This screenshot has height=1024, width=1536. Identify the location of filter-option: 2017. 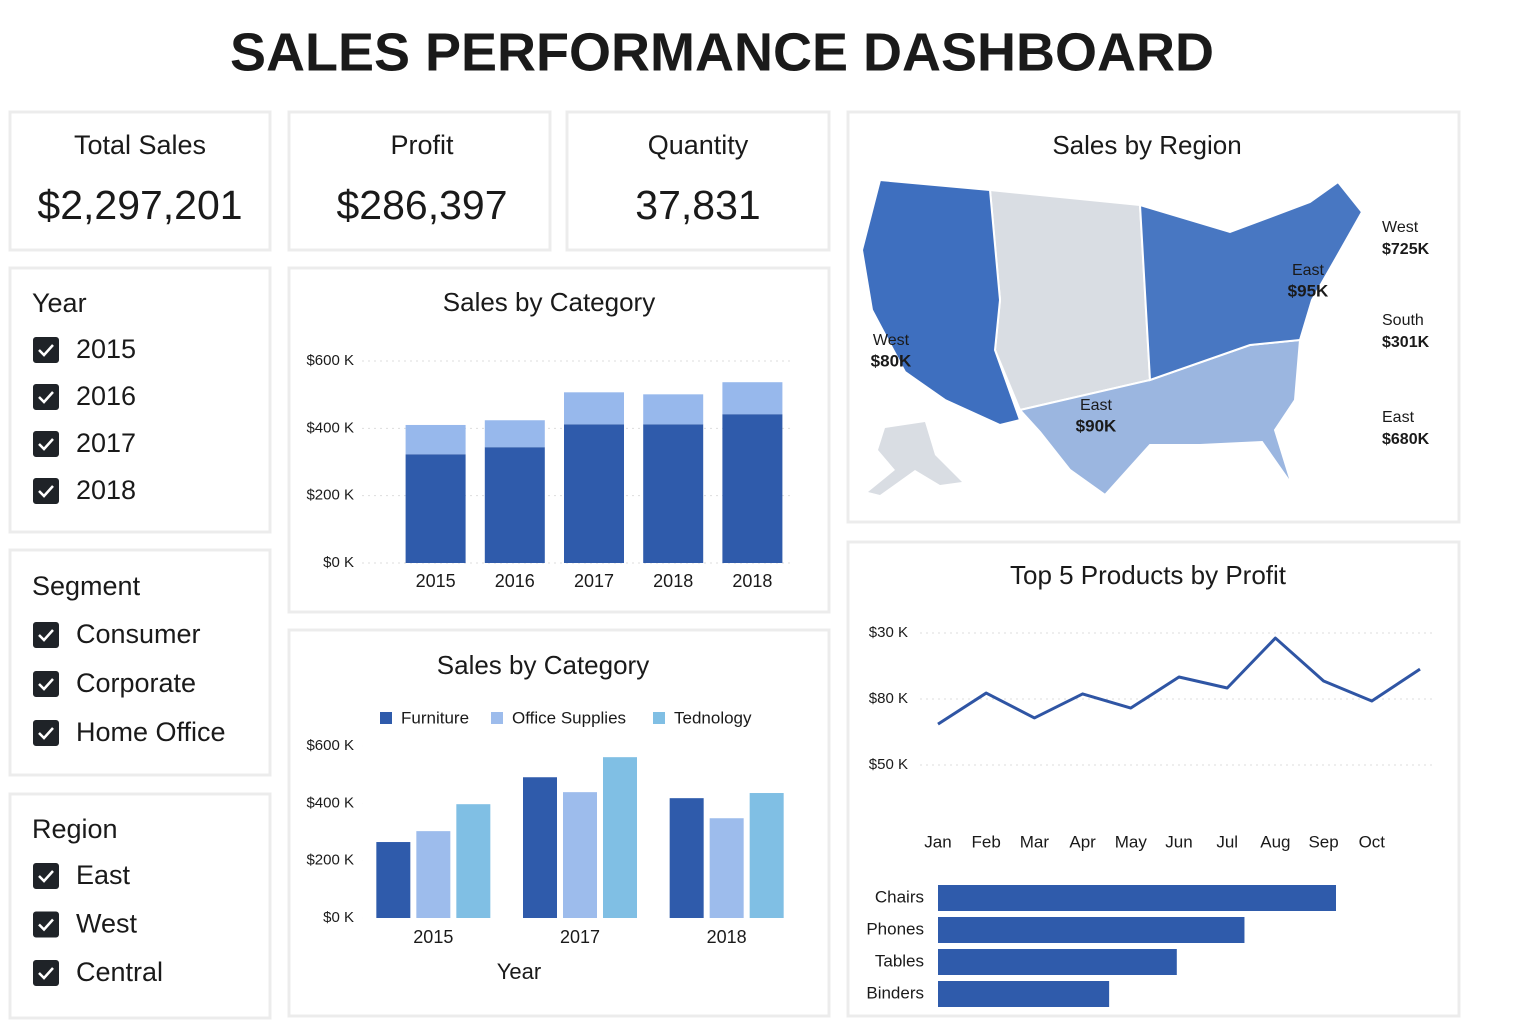
(106, 443).